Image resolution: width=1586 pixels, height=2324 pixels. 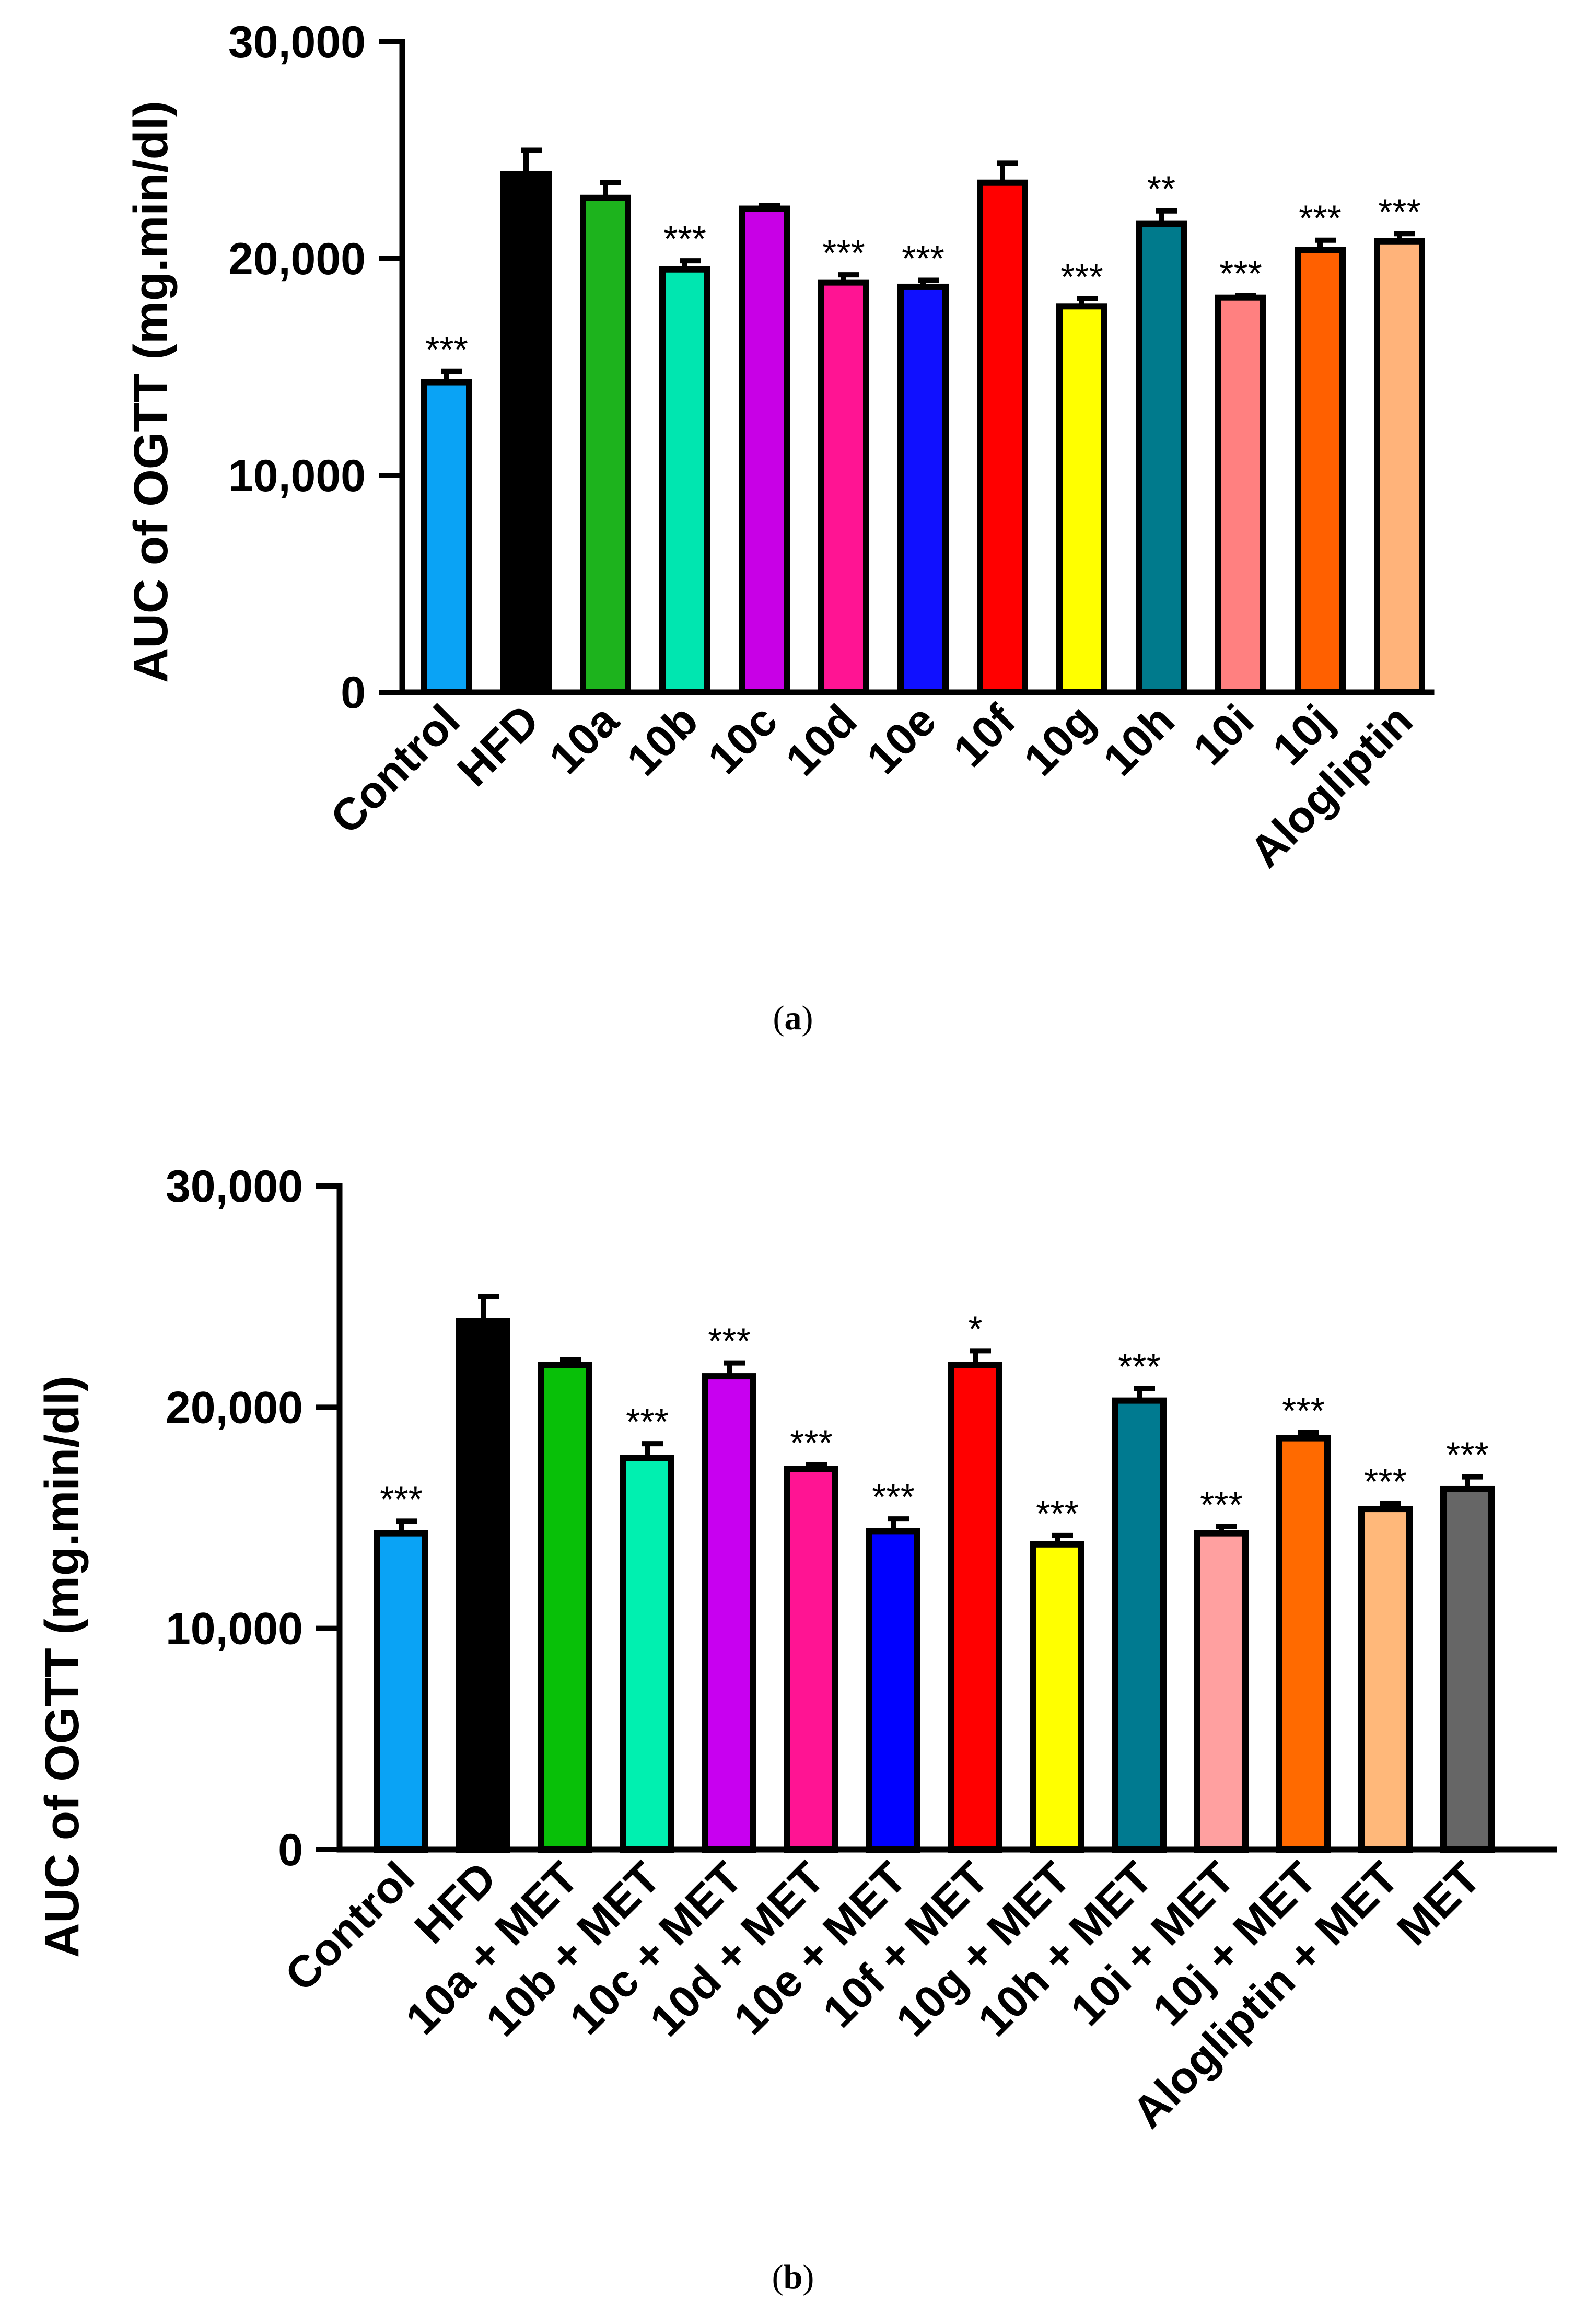 I want to click on bar-10c, so click(x=764, y=450).